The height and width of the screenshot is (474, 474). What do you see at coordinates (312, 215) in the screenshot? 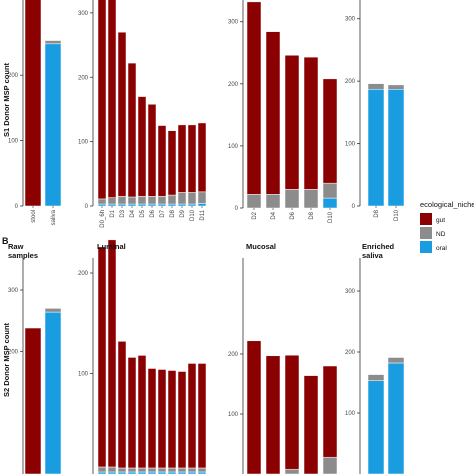
I see `panel-s1-mucosal-xtick-label: D8` at bounding box center [312, 215].